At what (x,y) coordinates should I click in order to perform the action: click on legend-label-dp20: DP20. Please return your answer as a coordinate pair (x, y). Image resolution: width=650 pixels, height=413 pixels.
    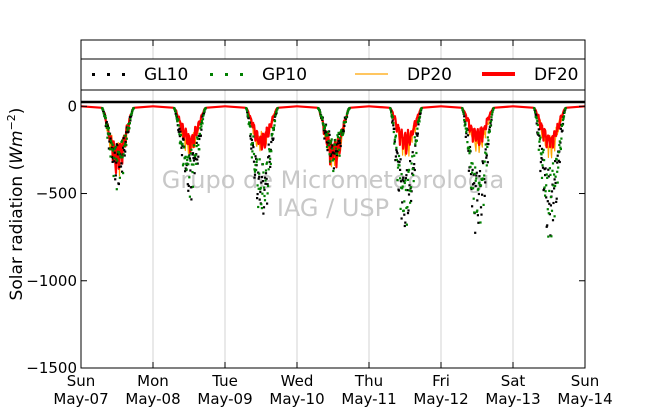
    Looking at the image, I should click on (429, 75).